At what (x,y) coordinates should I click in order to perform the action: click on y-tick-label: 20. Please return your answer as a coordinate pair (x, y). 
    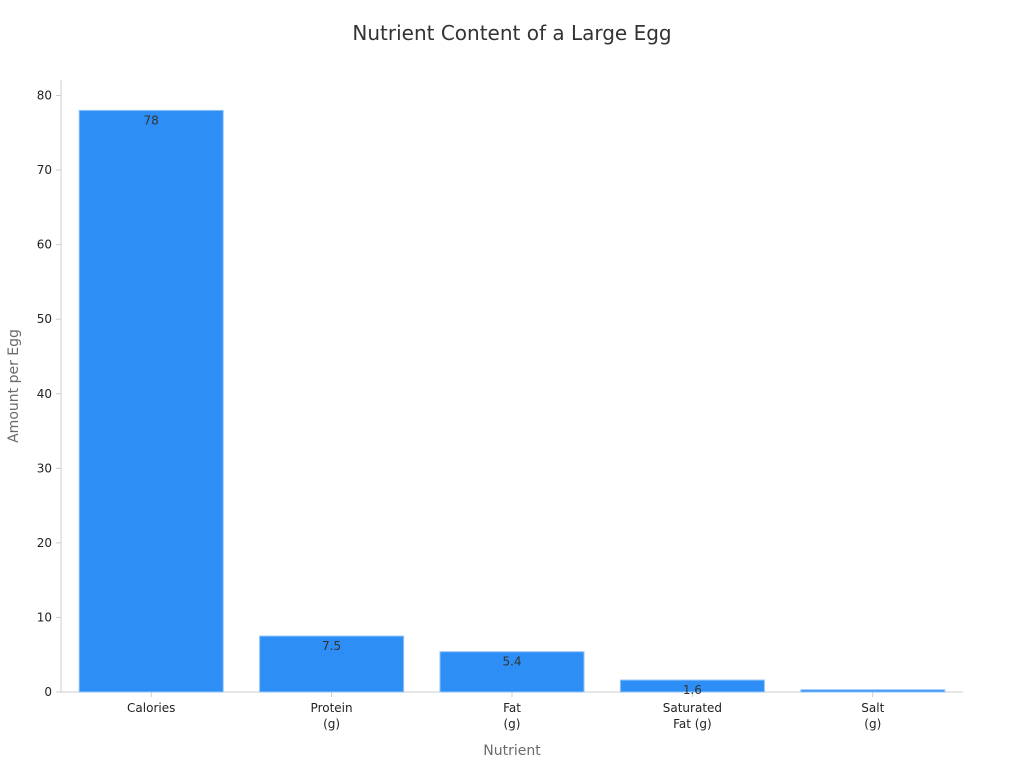
    Looking at the image, I should click on (44, 543).